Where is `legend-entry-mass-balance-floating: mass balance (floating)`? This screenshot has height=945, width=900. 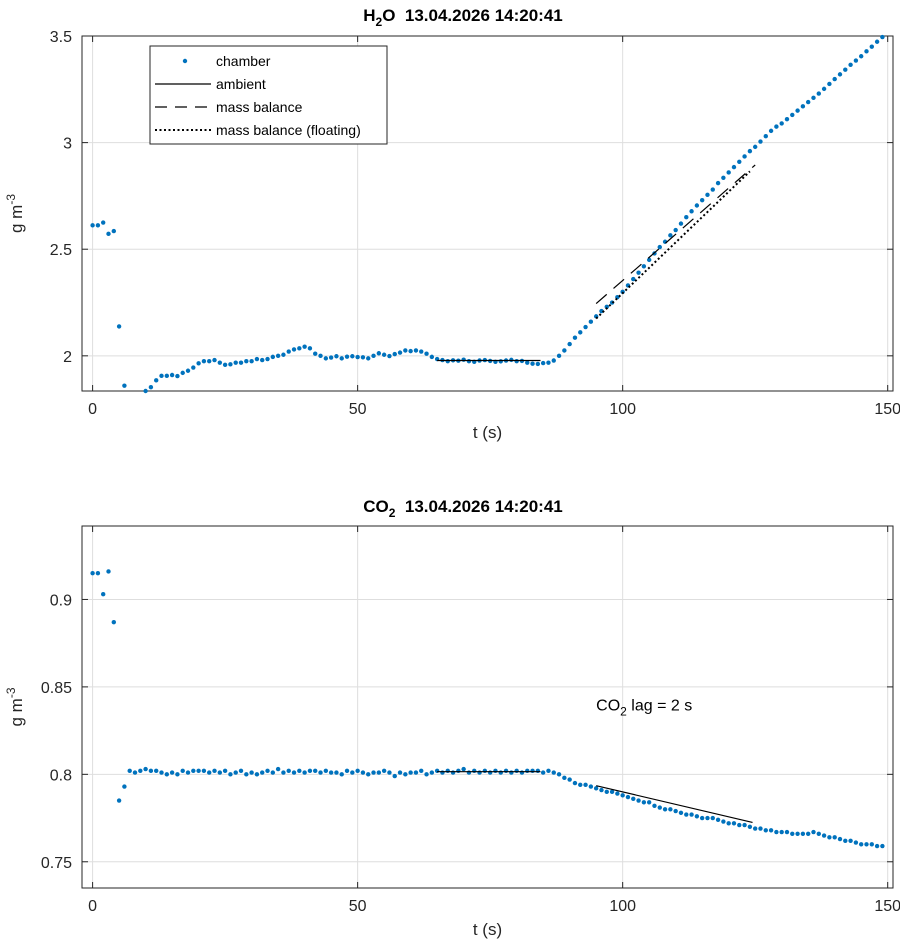
legend-entry-mass-balance-floating: mass balance (floating) is located at coordinates (258, 130).